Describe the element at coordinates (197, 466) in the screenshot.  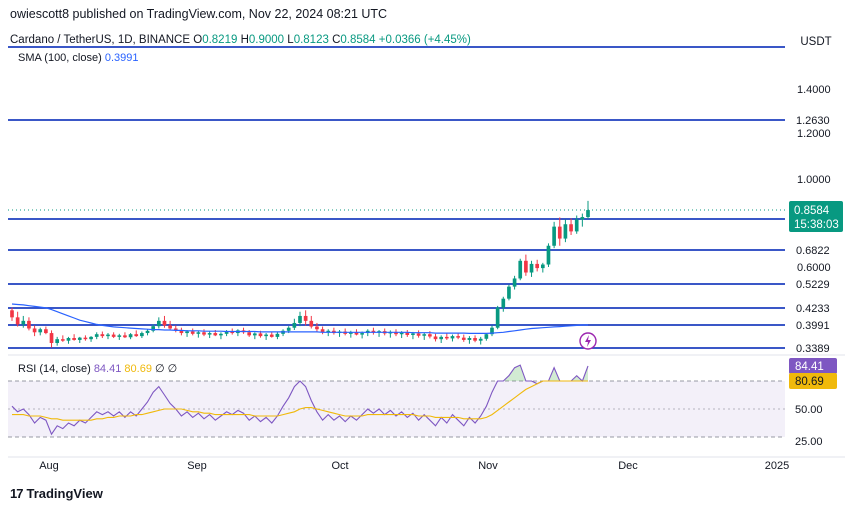
I see `x-tick-label: Sep` at that location.